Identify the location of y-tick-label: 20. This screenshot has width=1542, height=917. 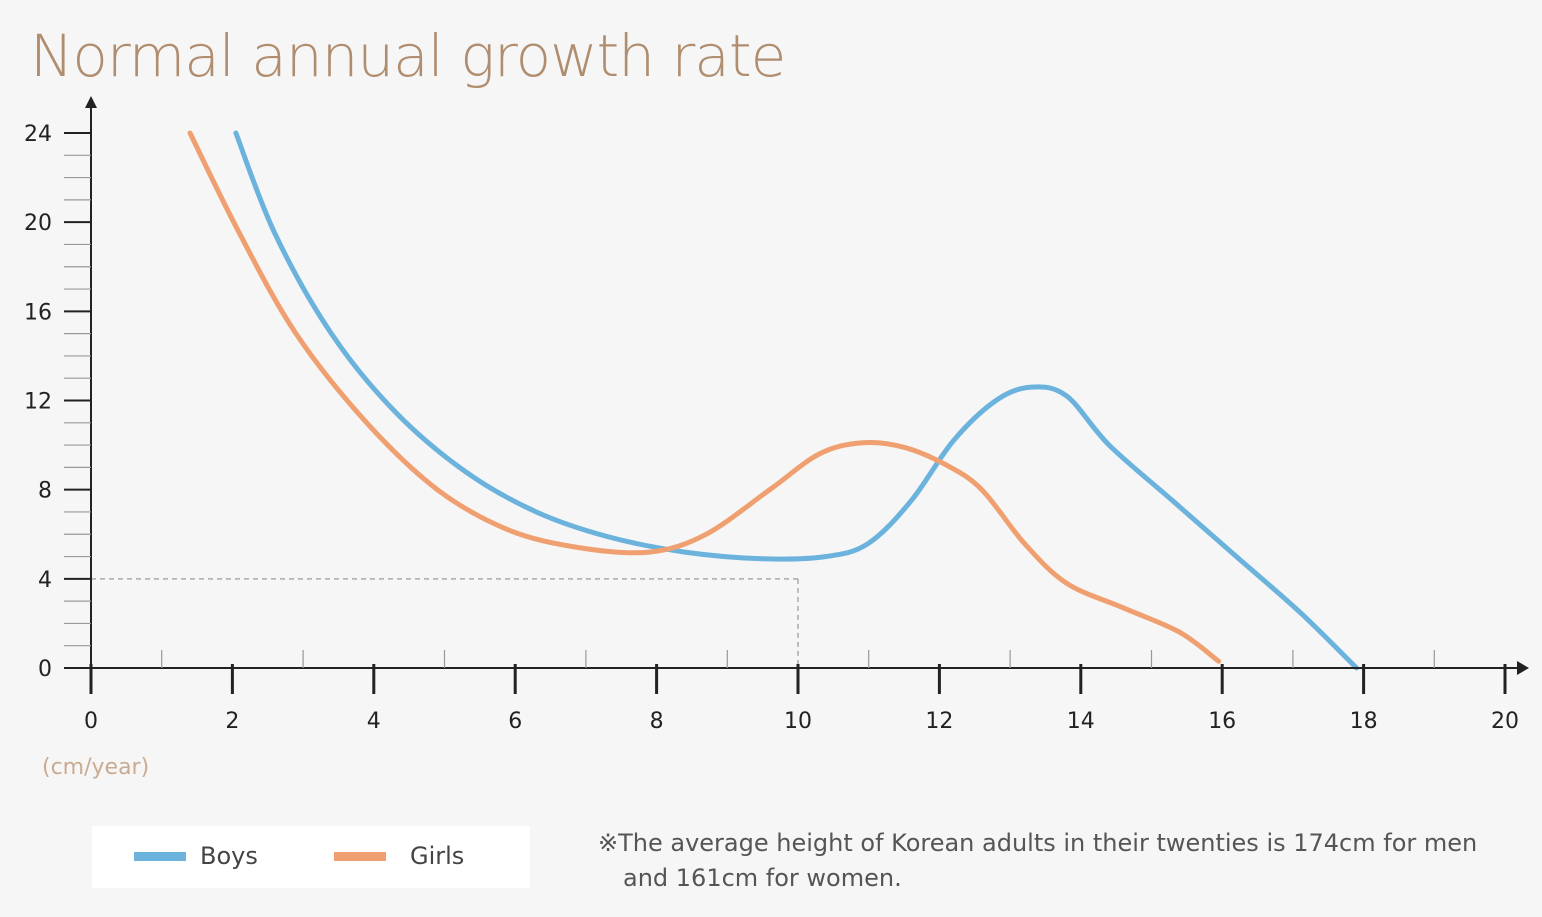
(38, 223).